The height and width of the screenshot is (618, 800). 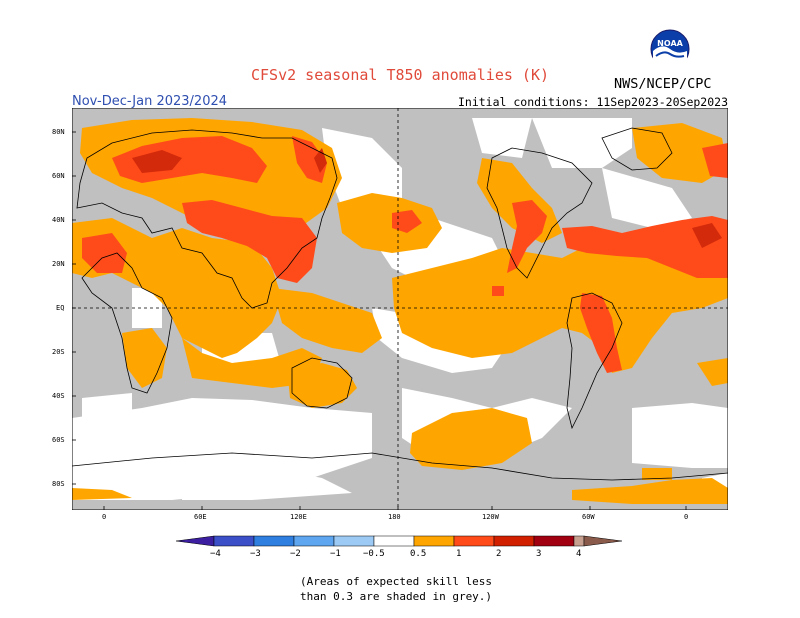 What do you see at coordinates (58, 396) in the screenshot?
I see `lat-label-40s: 40S` at bounding box center [58, 396].